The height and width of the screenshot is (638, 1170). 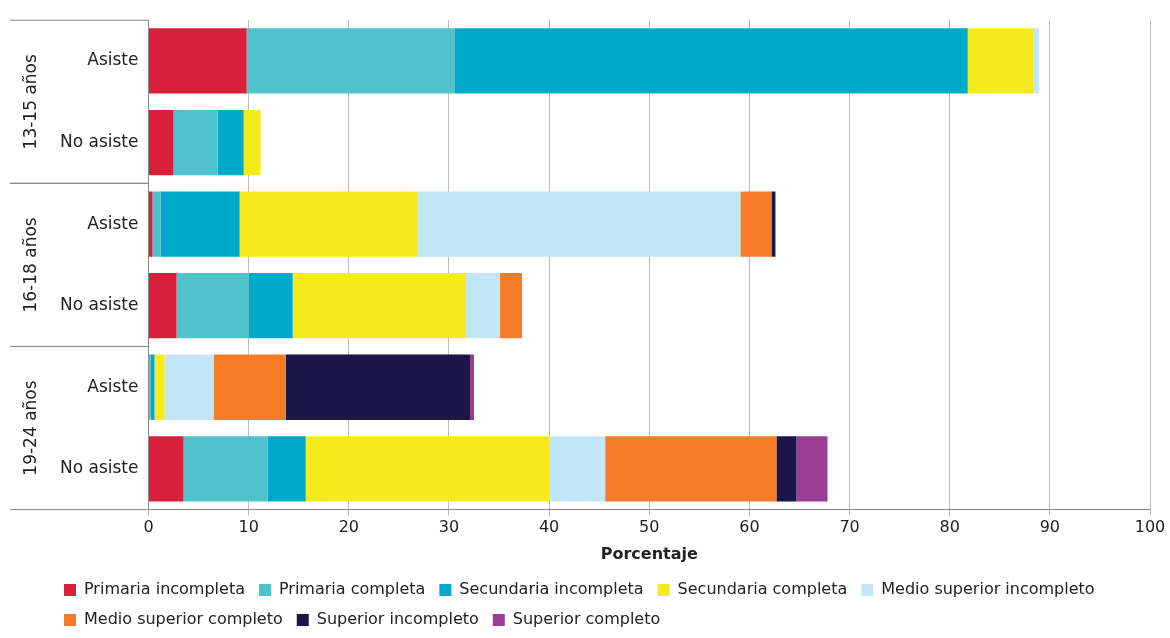 What do you see at coordinates (30, 428) in the screenshot?
I see `text: 19-24 años` at bounding box center [30, 428].